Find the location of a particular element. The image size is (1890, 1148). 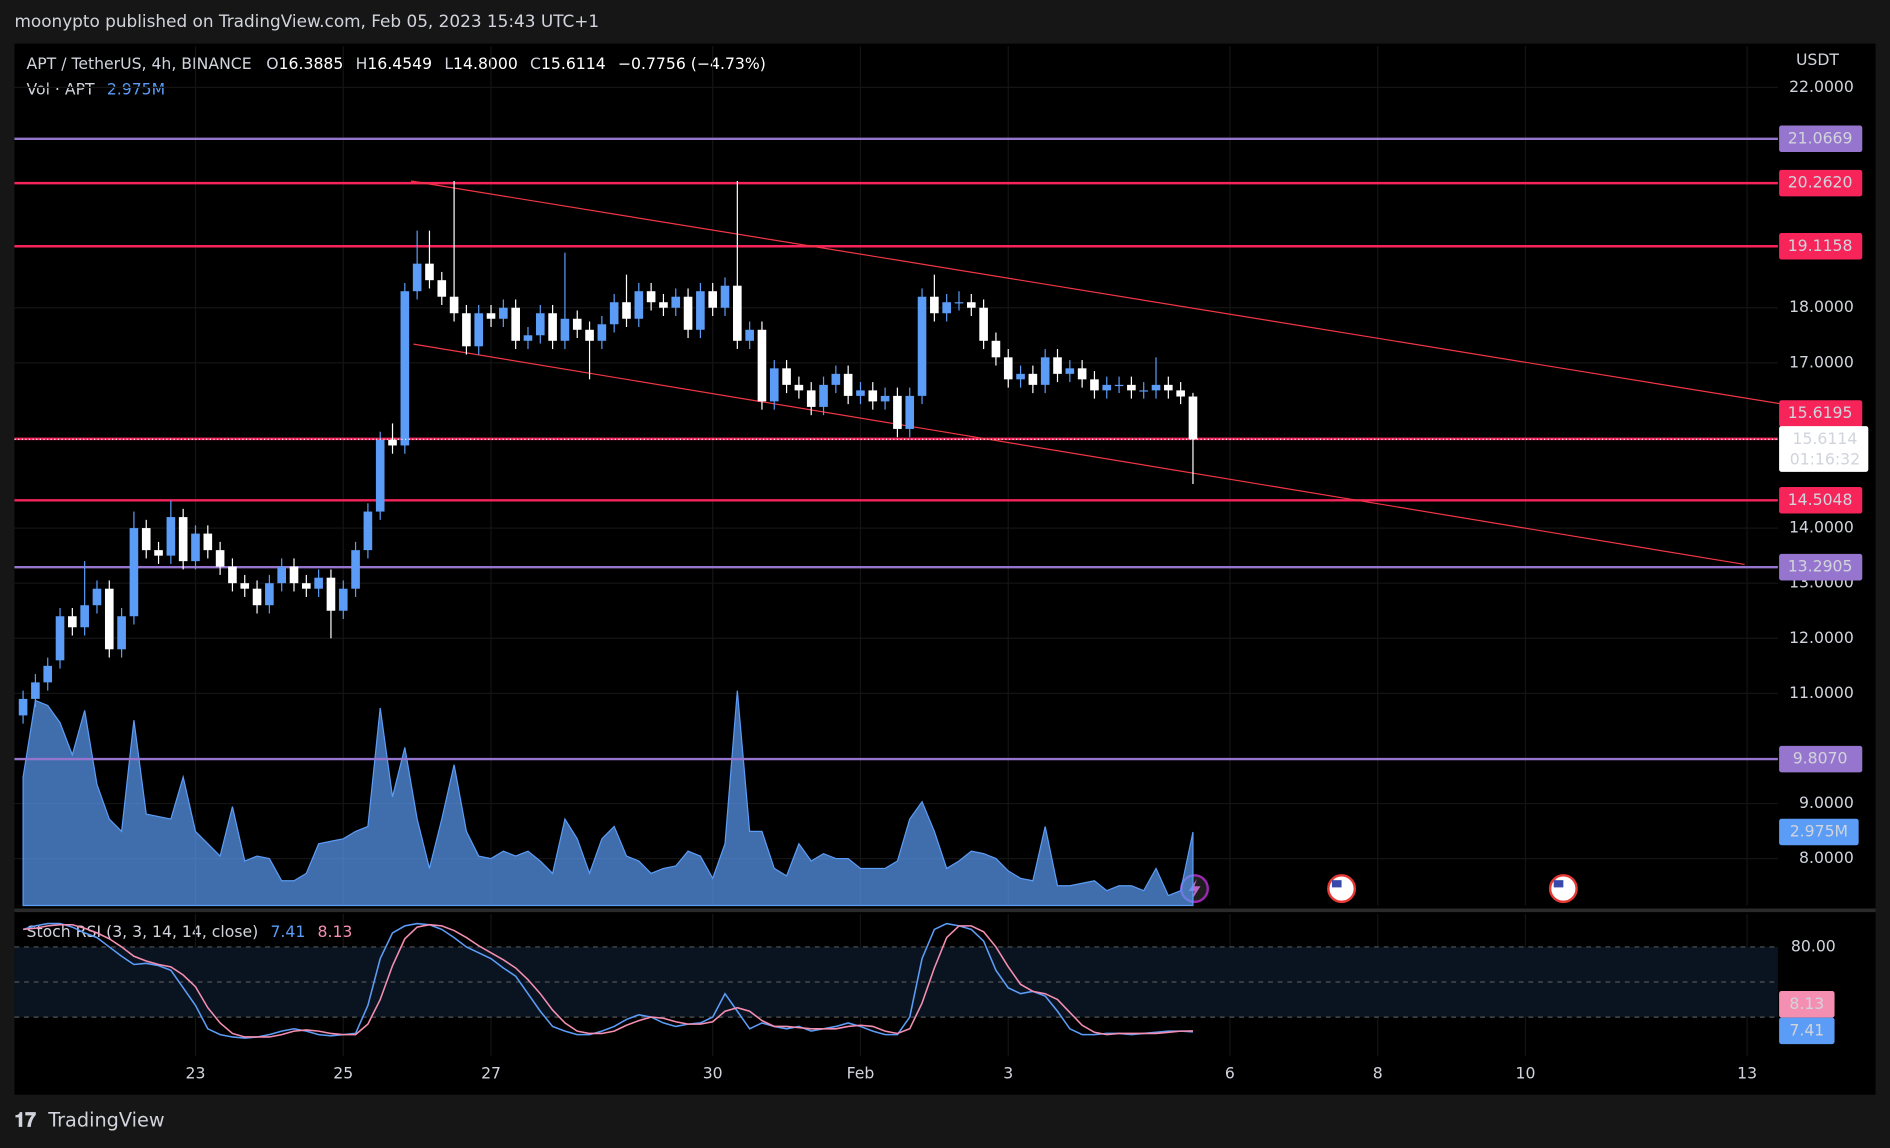

volume-label-box is located at coordinates (1819, 832).